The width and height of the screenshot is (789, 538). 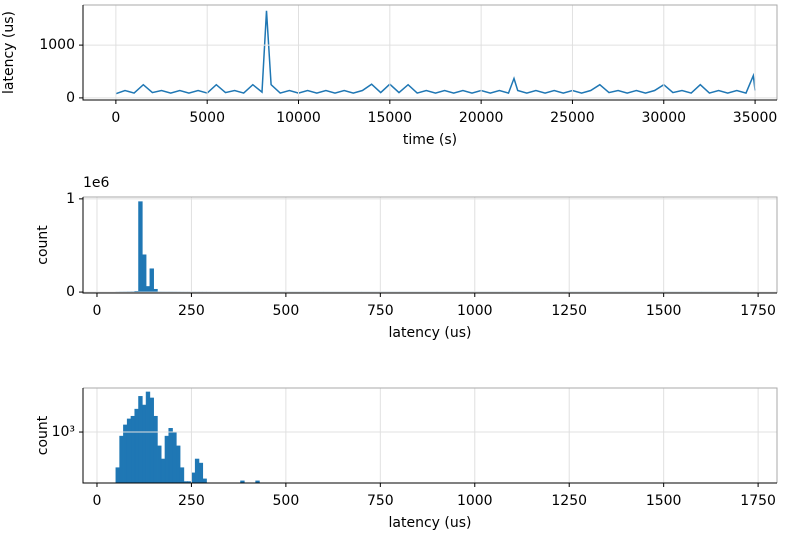 What do you see at coordinates (9, 52) in the screenshot?
I see `y-axis-label: latency (us)` at bounding box center [9, 52].